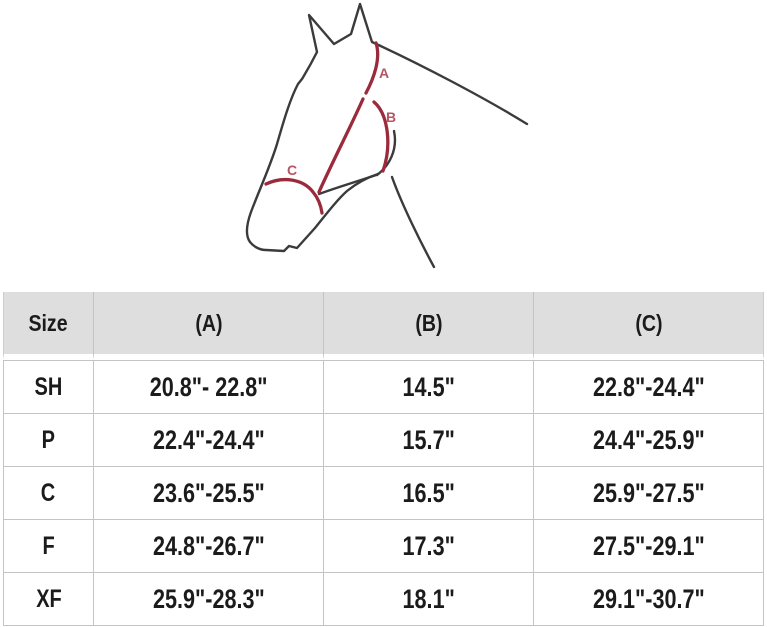  I want to click on table-row-c: C 23.6"-25.5" 16.5" 25.9"-27.5", so click(383, 493).